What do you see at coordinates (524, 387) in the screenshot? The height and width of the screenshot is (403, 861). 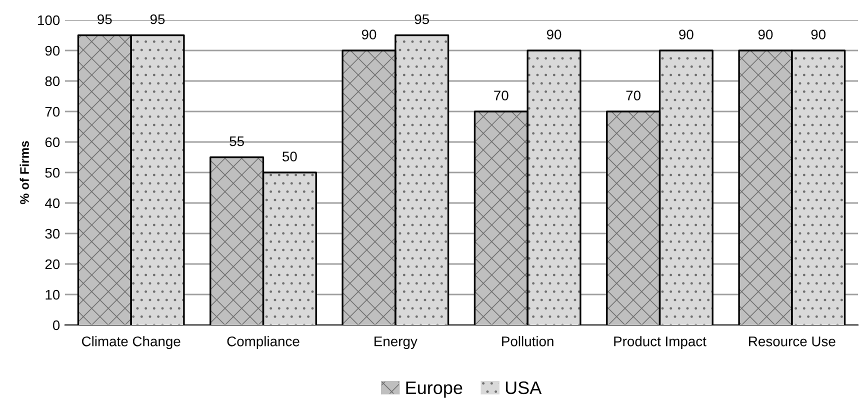 I see `legend-label: USA` at bounding box center [524, 387].